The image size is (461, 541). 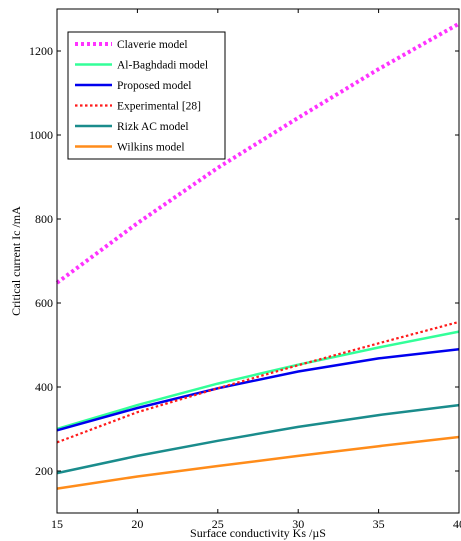 What do you see at coordinates (44, 219) in the screenshot?
I see `y-tick-label: 800` at bounding box center [44, 219].